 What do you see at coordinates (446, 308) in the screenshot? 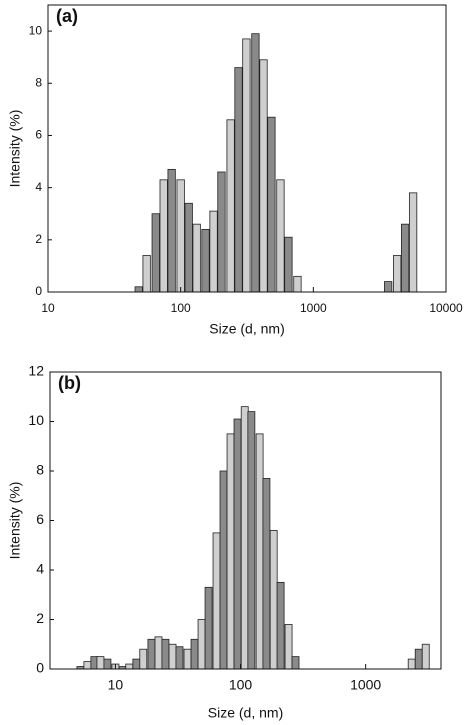
I see `x-tick-label: 10000` at bounding box center [446, 308].